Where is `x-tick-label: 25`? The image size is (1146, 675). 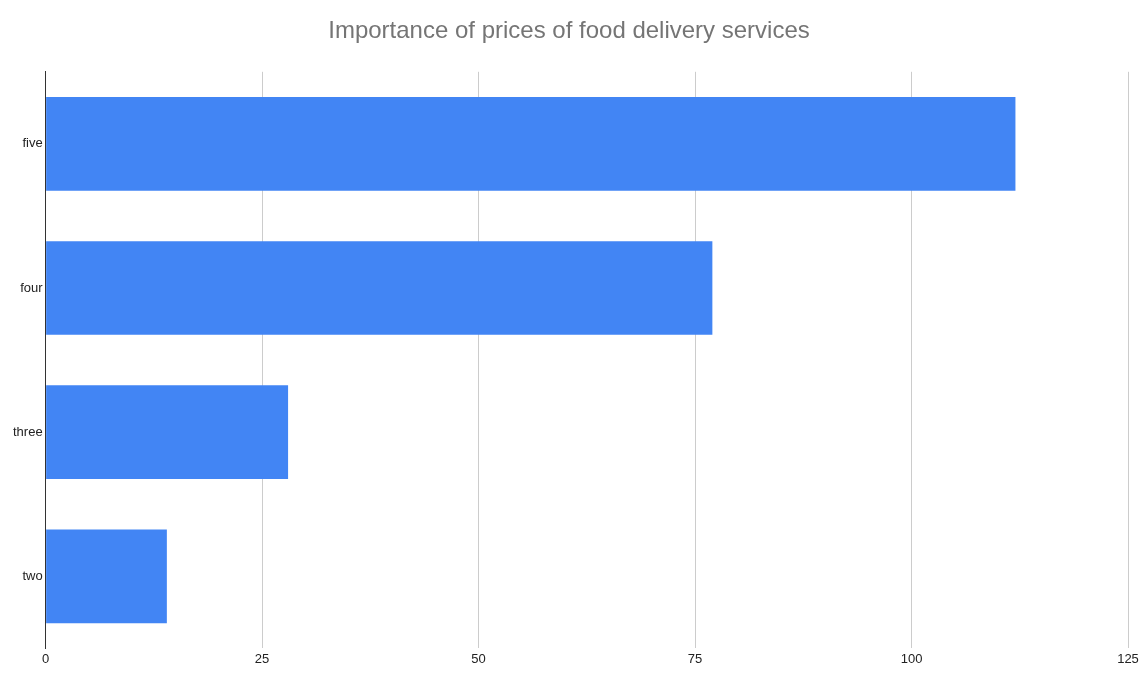
x-tick-label: 25 is located at coordinates (262, 658).